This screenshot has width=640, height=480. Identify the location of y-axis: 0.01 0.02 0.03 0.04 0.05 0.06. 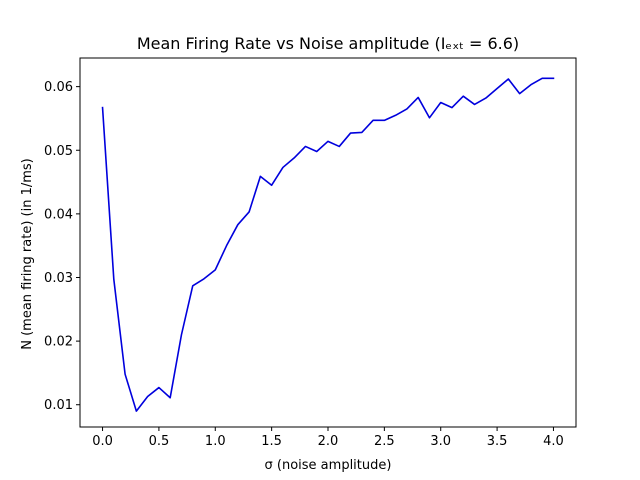
(62, 246).